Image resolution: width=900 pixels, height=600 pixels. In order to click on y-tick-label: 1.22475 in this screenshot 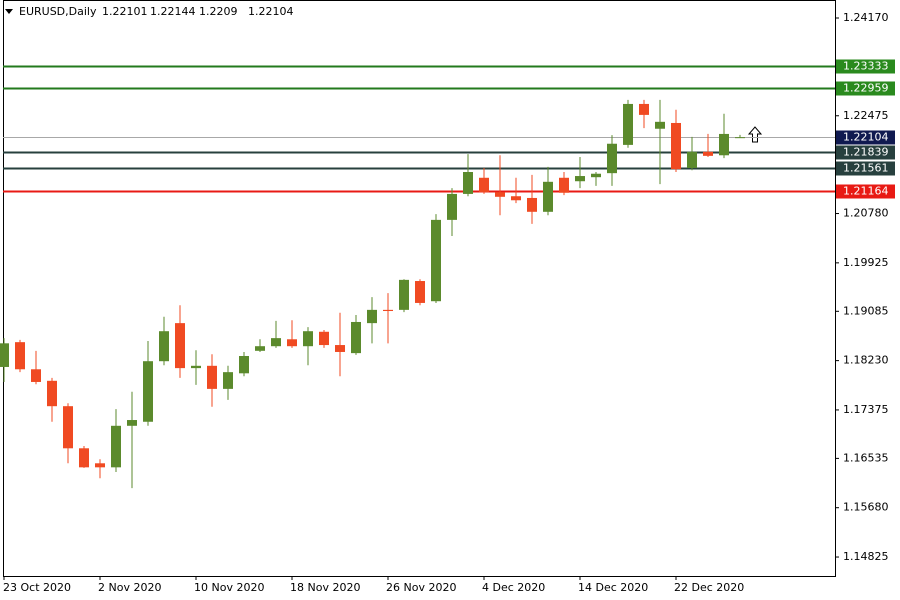, I will do `click(866, 115)`.